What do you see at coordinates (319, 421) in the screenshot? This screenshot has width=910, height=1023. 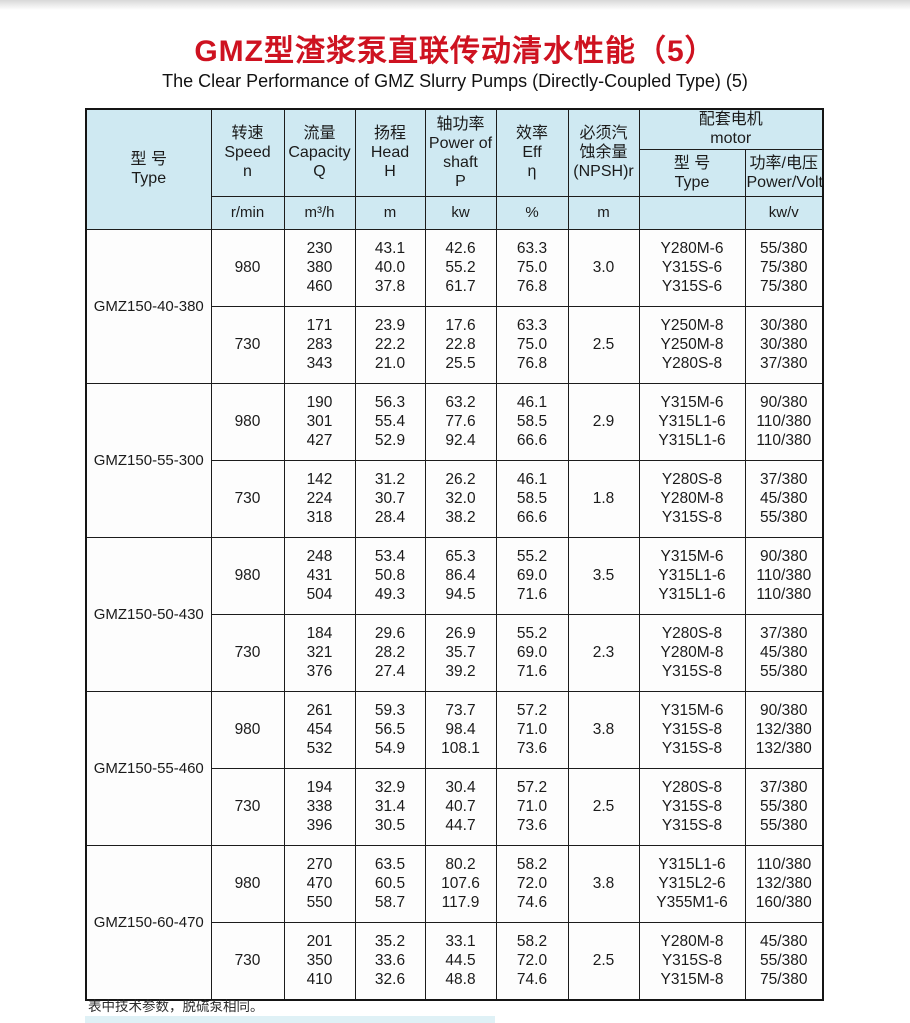 I see `capacity-values: 190 301 427` at bounding box center [319, 421].